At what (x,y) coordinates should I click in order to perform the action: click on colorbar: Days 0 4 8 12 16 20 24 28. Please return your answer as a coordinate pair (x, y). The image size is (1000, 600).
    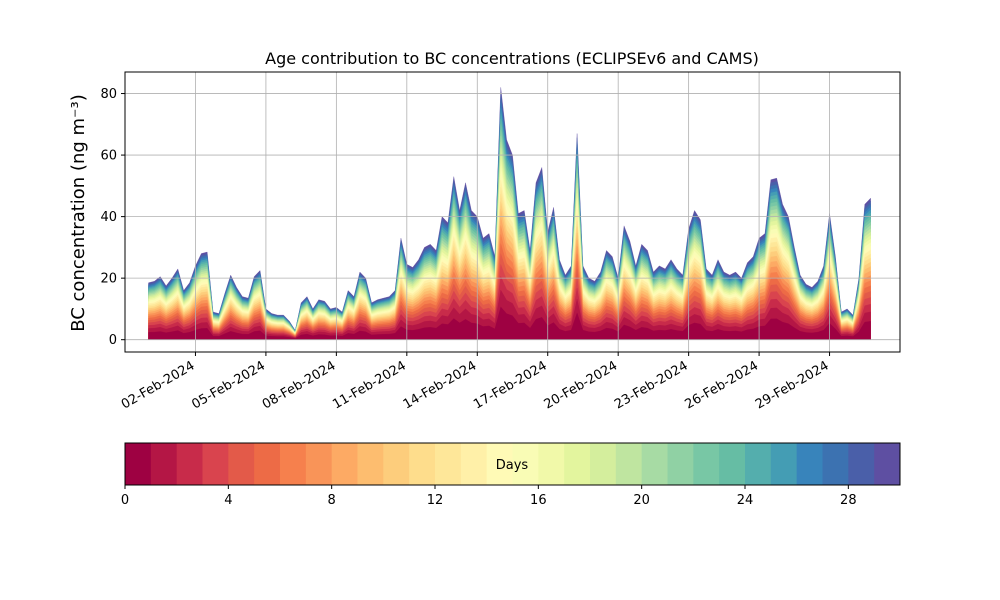
    Looking at the image, I should click on (511, 475).